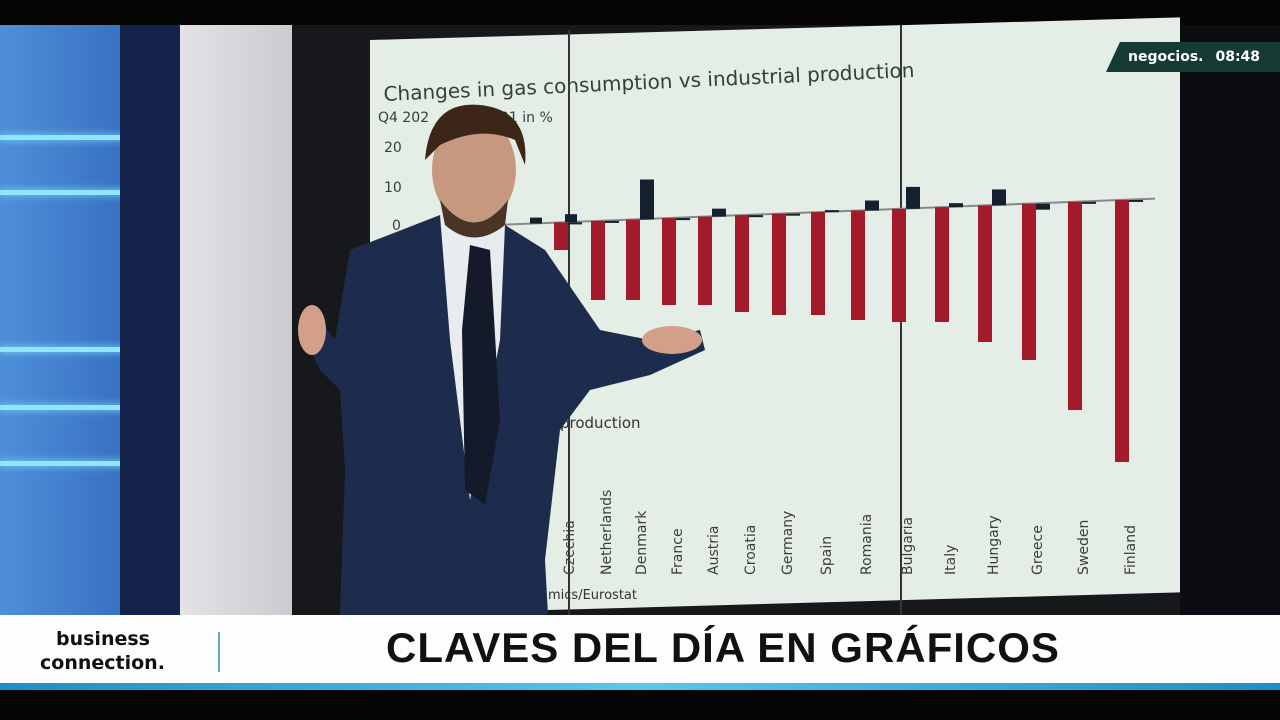  I want to click on studio-pillar, so click(150, 320).